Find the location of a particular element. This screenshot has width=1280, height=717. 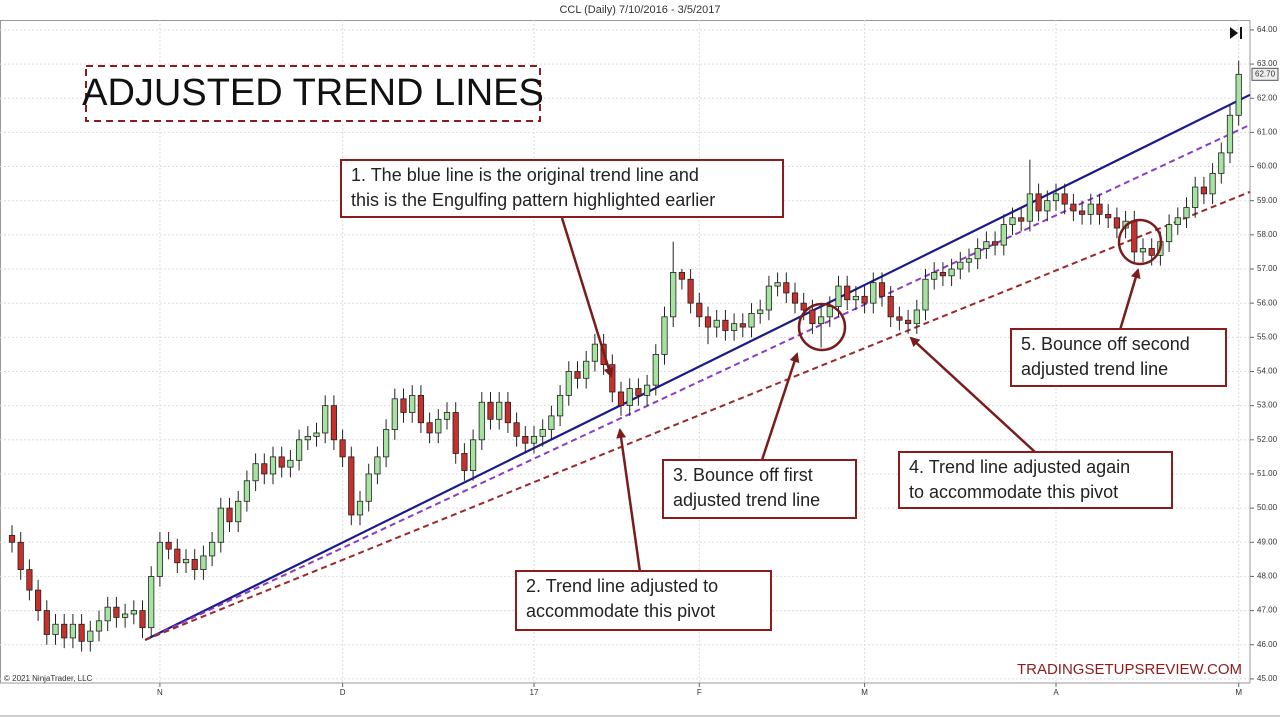

x-tick-label: M is located at coordinates (864, 692).